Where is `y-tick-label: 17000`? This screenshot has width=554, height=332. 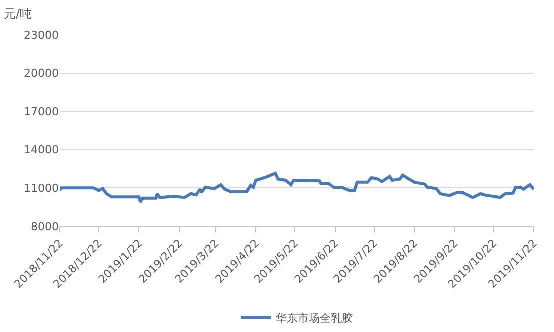
y-tick-label: 17000 is located at coordinates (41, 111).